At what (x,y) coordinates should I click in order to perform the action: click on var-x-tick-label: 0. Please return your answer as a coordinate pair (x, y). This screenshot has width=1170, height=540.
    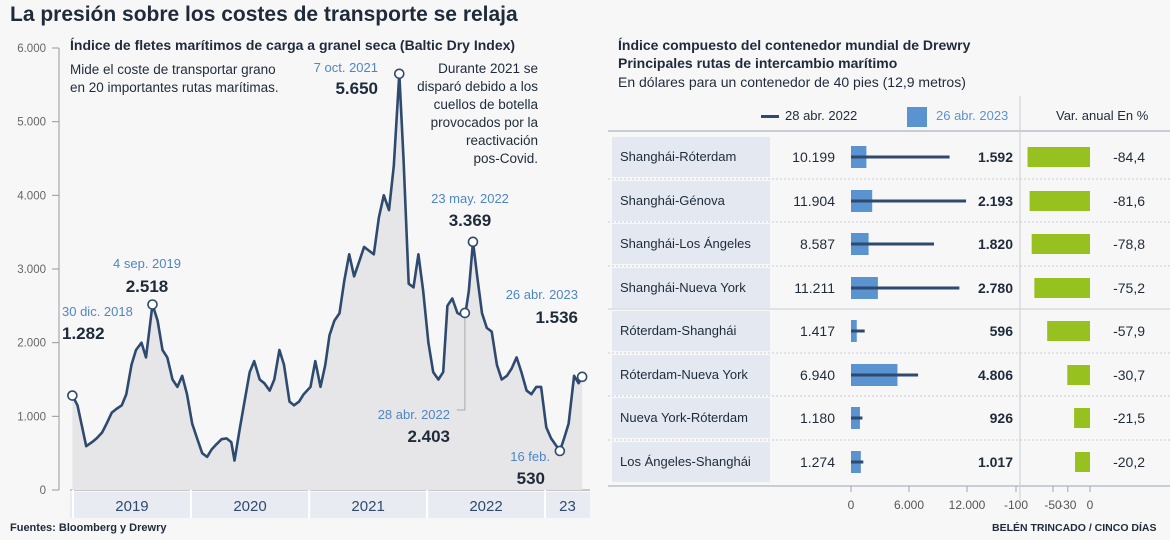
    Looking at the image, I should click on (1090, 505).